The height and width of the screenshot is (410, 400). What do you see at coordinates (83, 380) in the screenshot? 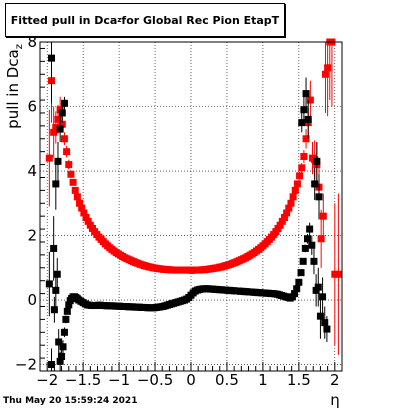
I see `x-tick-label: −1.5` at bounding box center [83, 380].